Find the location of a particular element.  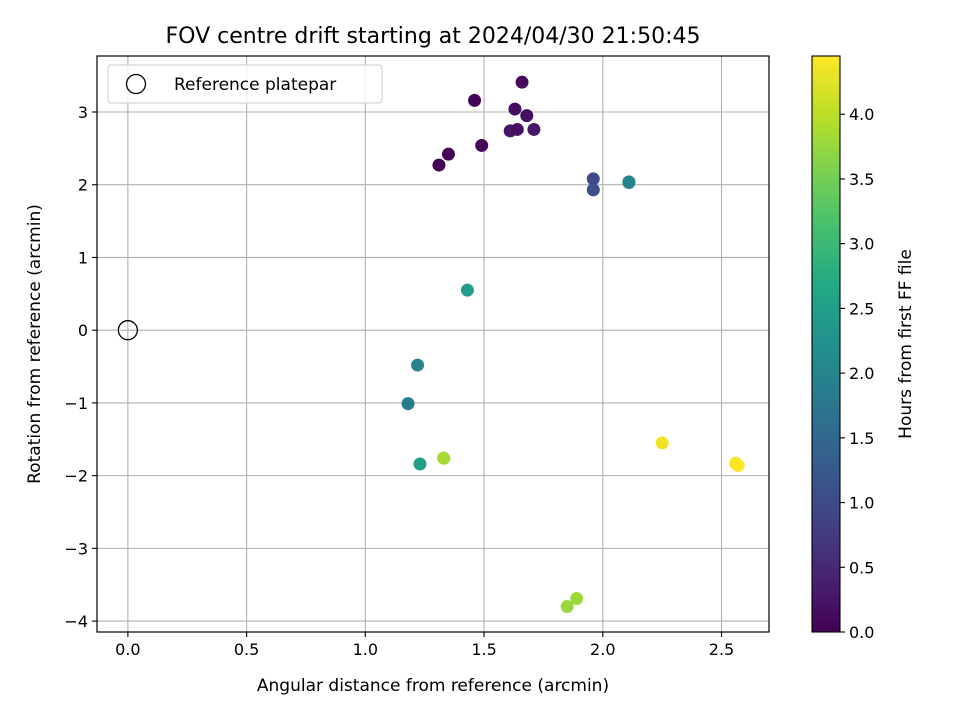

y-tick-label-3: −1 is located at coordinates (76, 403).